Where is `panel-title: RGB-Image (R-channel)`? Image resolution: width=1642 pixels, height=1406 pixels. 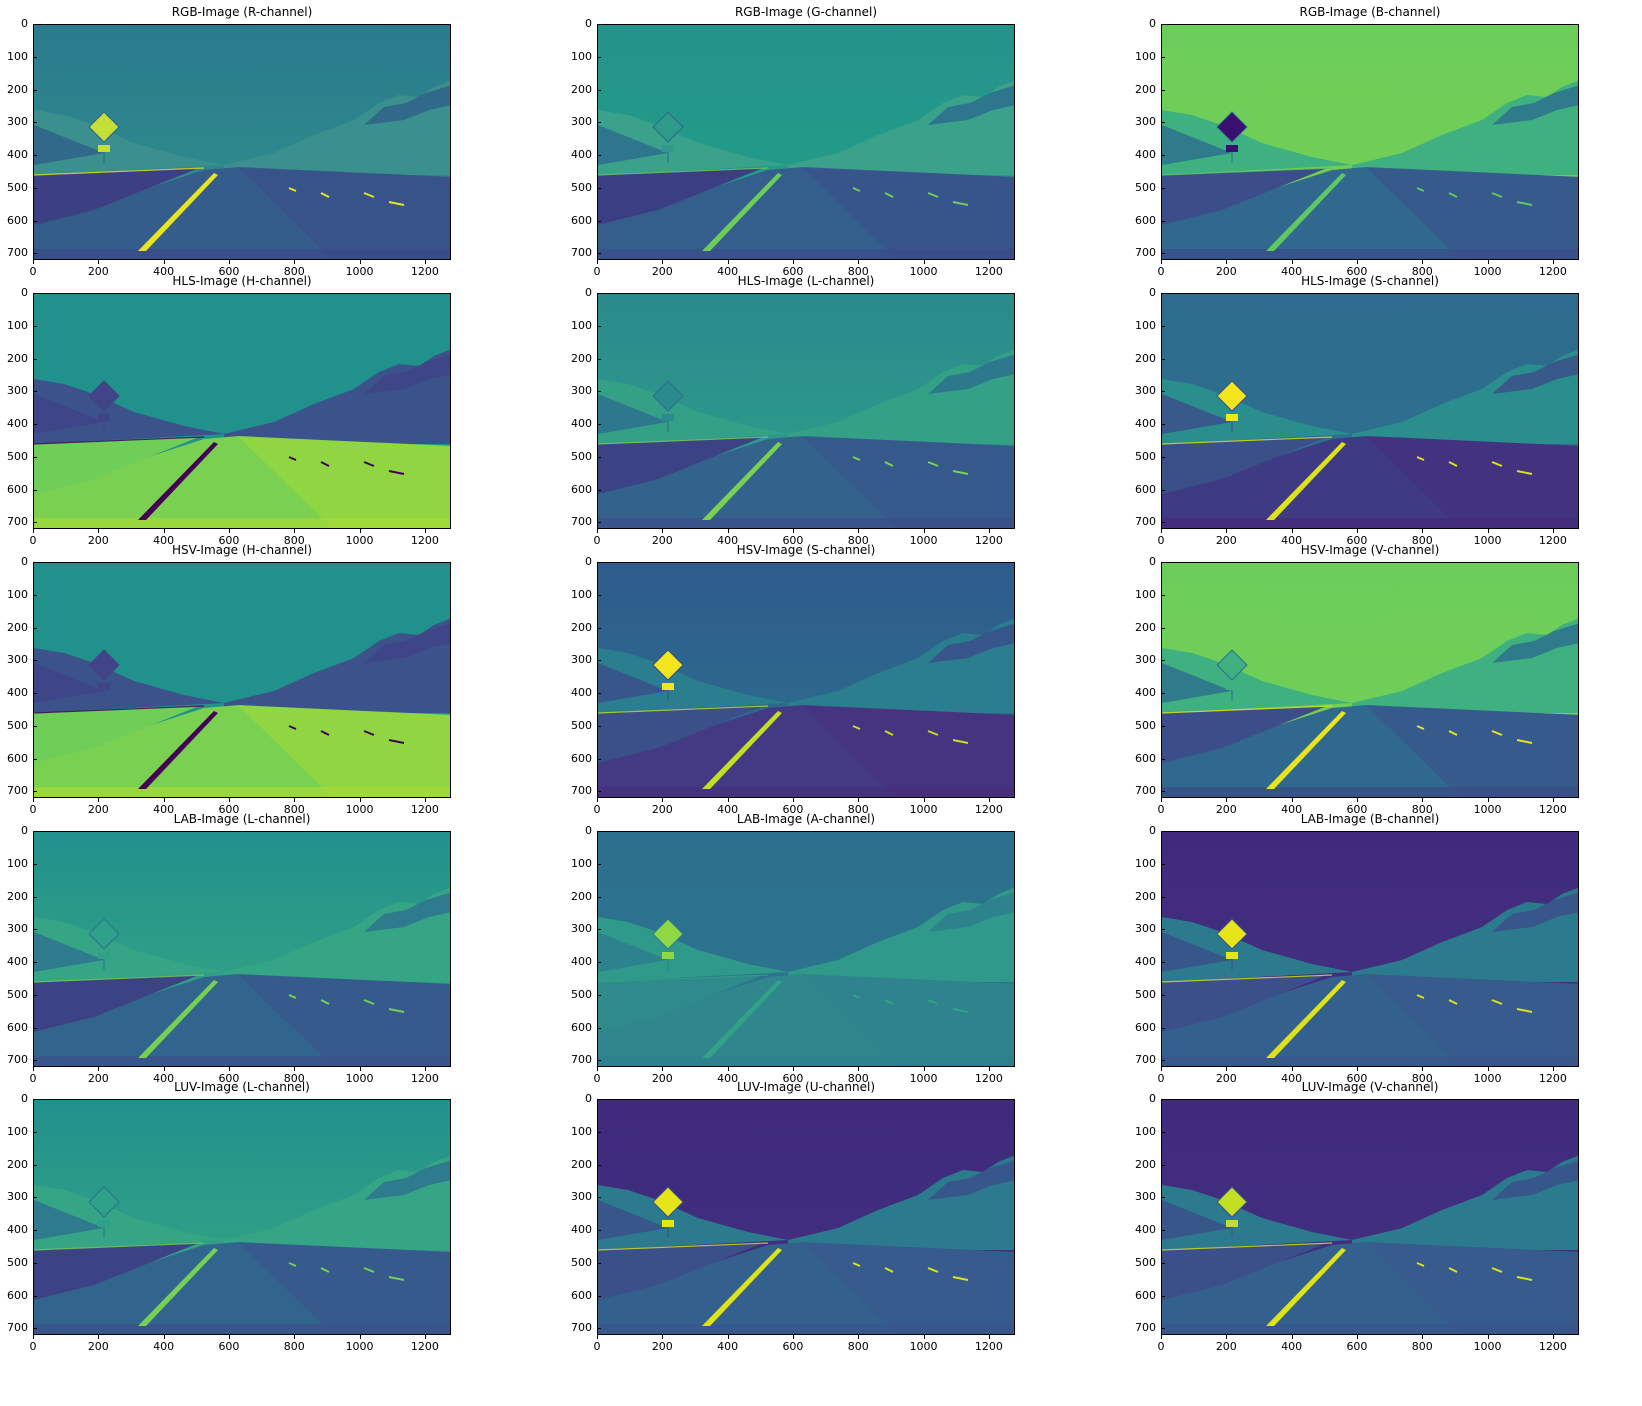 panel-title: RGB-Image (R-channel) is located at coordinates (242, 12).